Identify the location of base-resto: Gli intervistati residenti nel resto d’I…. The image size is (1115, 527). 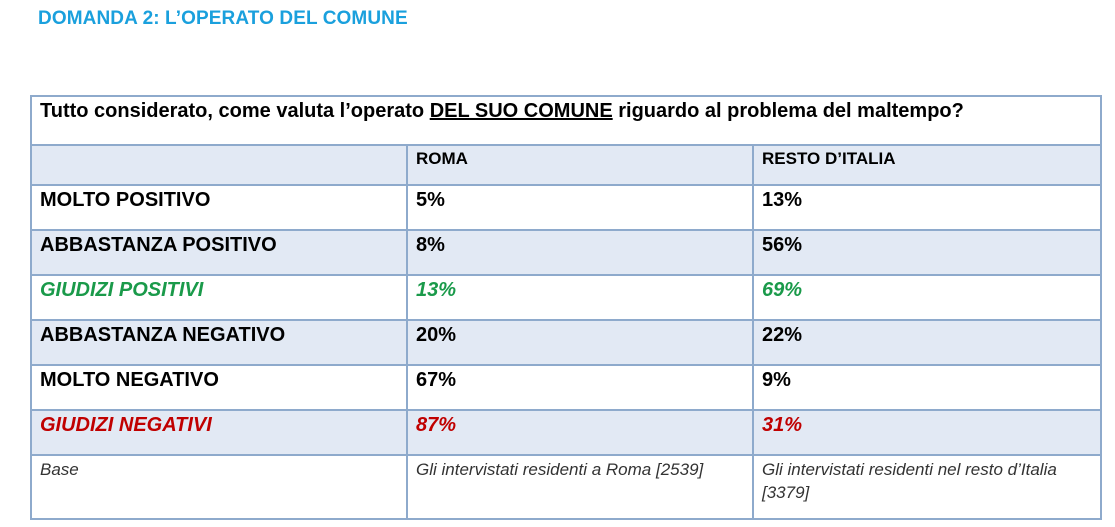
(927, 487).